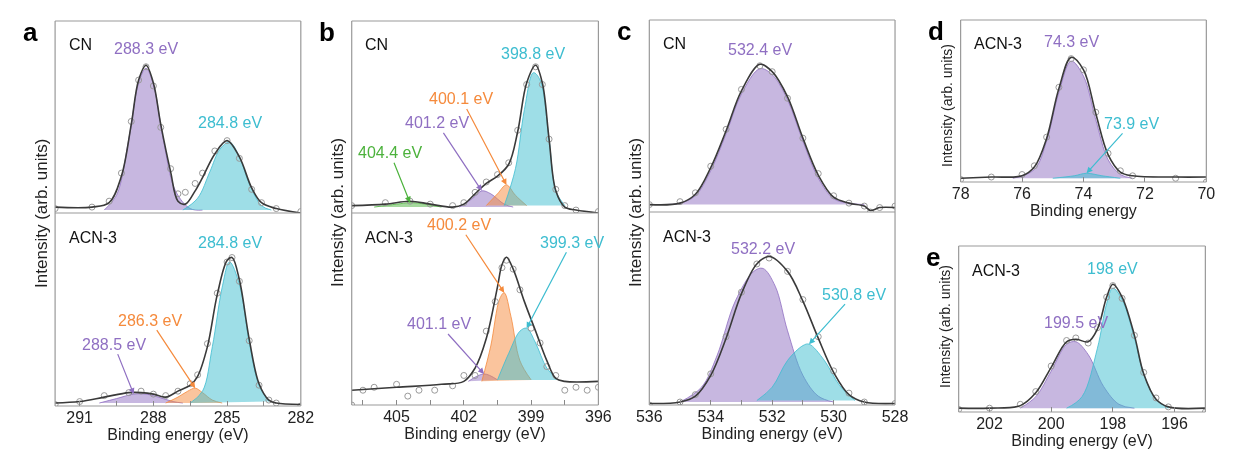  What do you see at coordinates (153, 417) in the screenshot?
I see `x-tick-label: 288` at bounding box center [153, 417].